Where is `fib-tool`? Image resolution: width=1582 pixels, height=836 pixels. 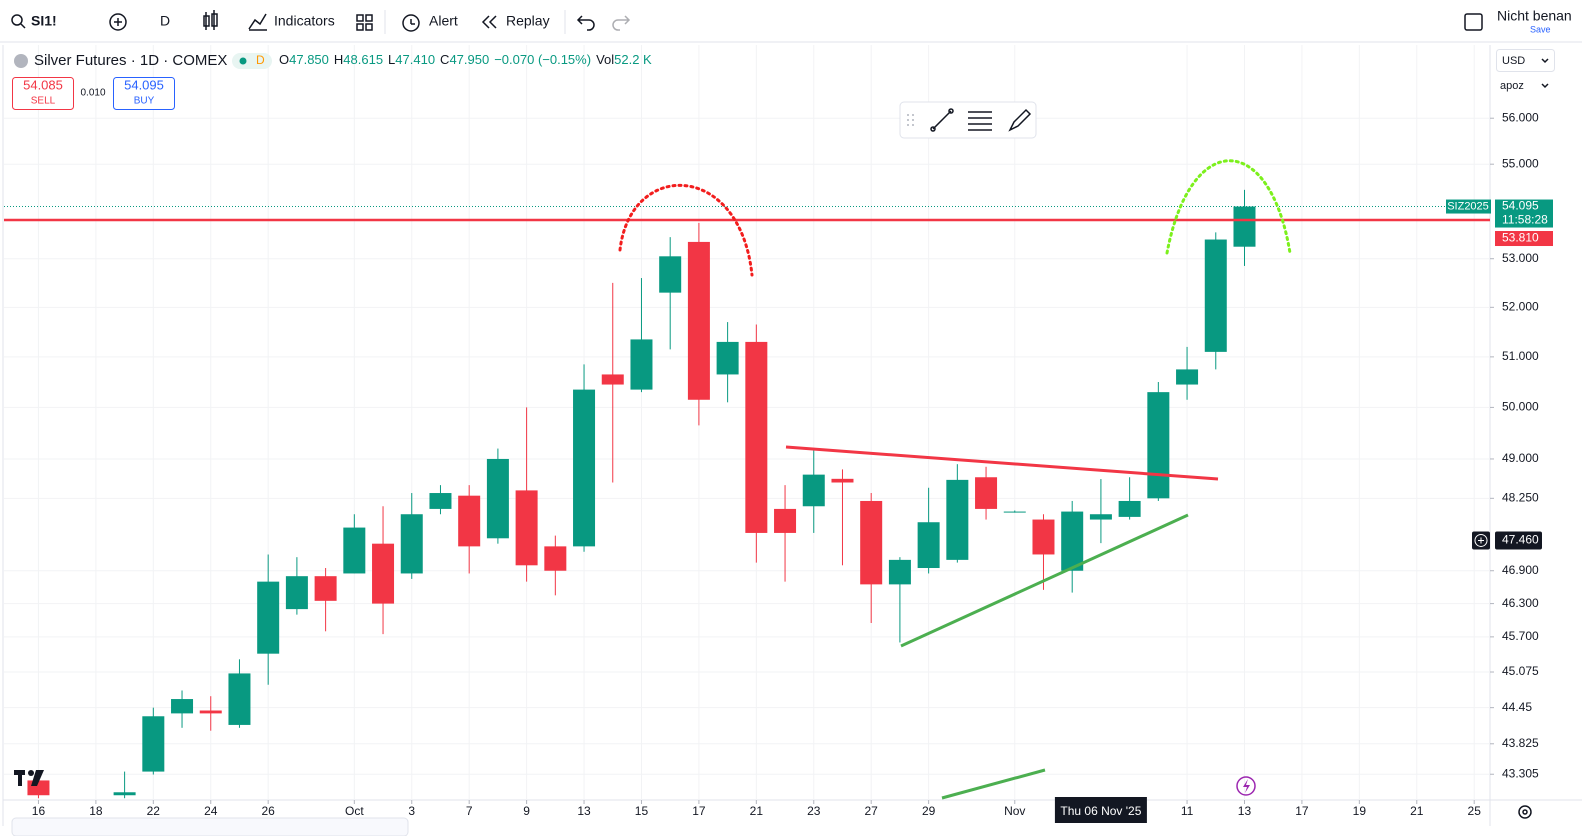
fib-tool is located at coordinates (980, 121).